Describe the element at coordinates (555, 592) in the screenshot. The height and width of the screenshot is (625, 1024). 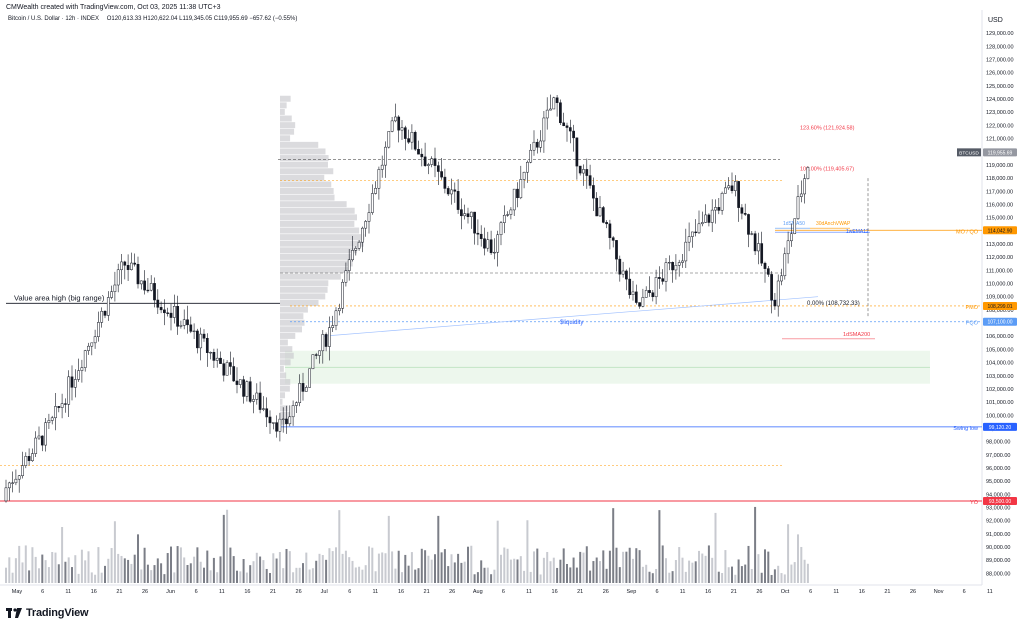
I see `x-axis-tick-label: 16` at that location.